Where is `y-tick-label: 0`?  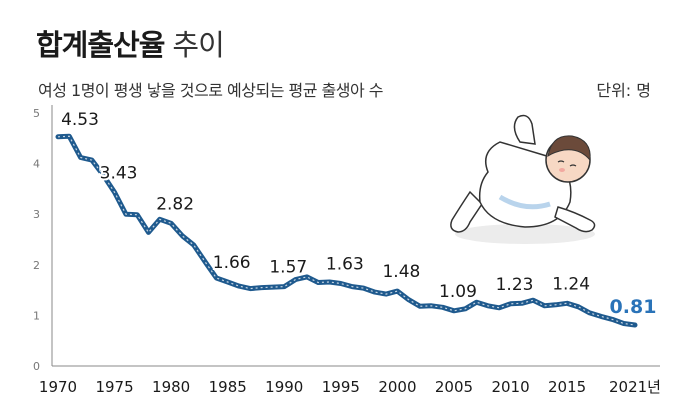
y-tick-label: 0 is located at coordinates (36, 366).